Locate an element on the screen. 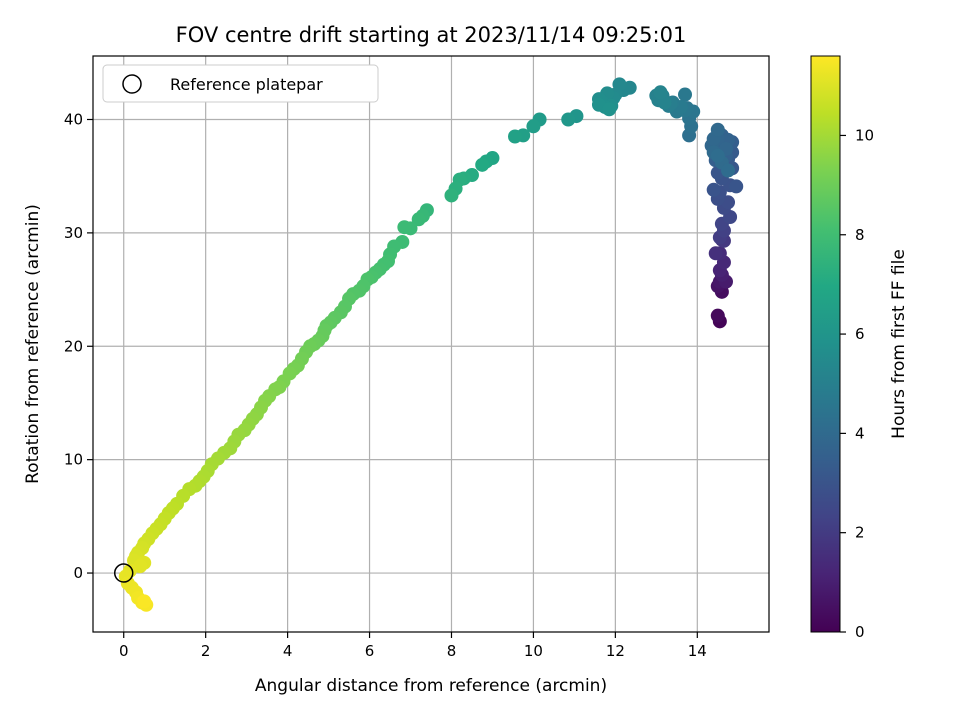 The height and width of the screenshot is (725, 960). colorbar-tick-label: 2 is located at coordinates (860, 533).